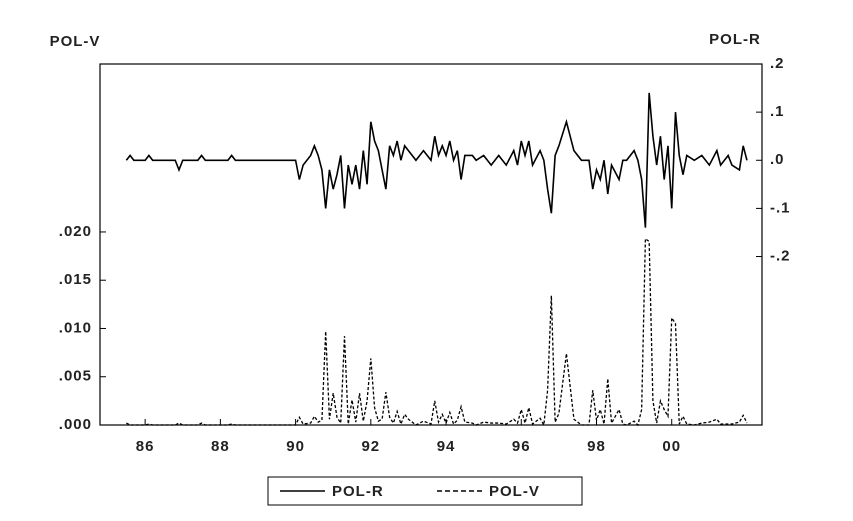  I want to click on y2-axis-title: POL-R, so click(735, 39).